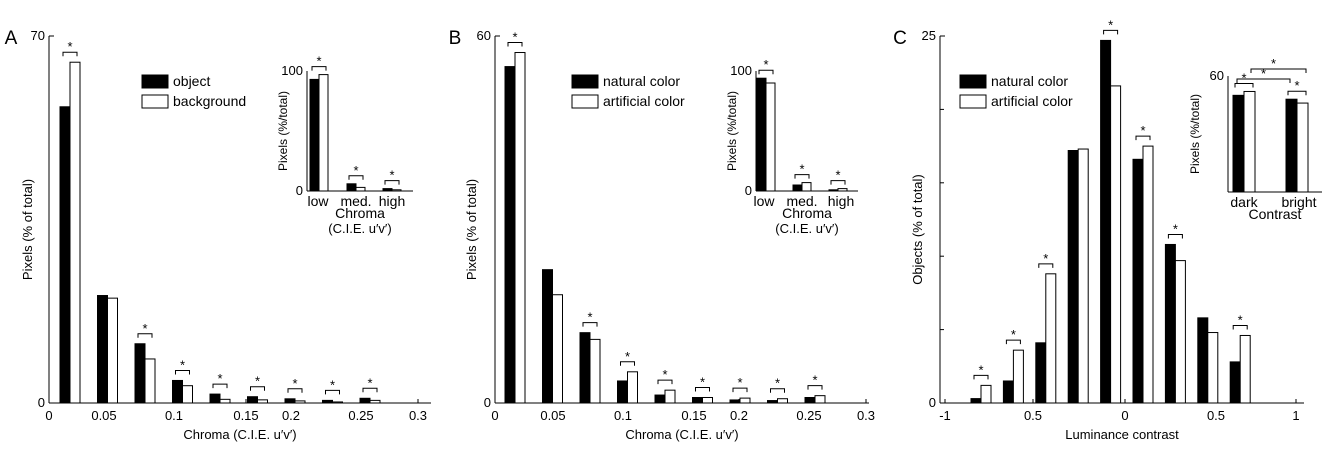 Image resolution: width=1344 pixels, height=466 pixels. Describe the element at coordinates (1244, 202) in the screenshot. I see `panel-c-inset-category: dark` at that location.